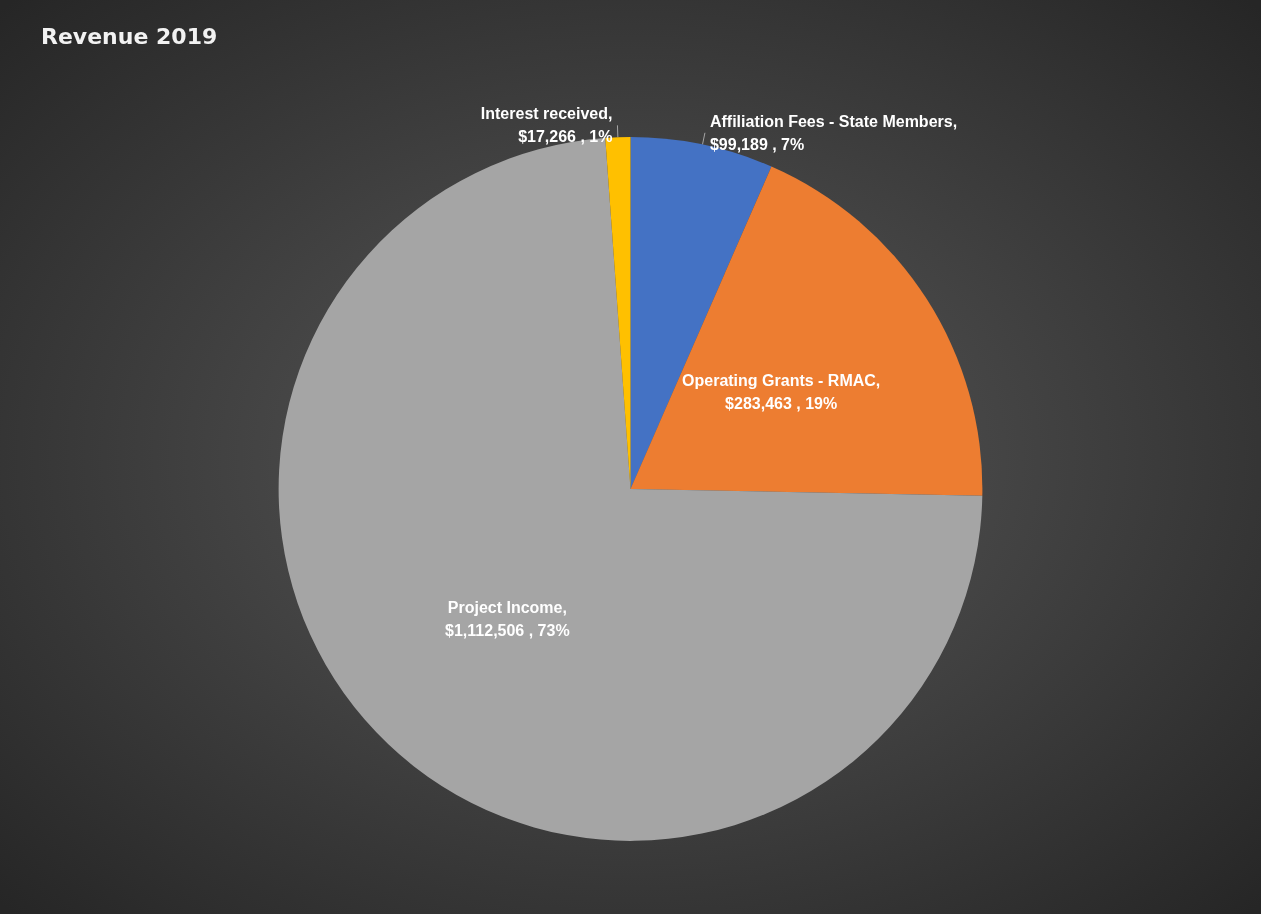 This screenshot has width=1261, height=914. I want to click on slice-label: Operating Grants - RMAC, $283,463 , 19%, so click(781, 392).